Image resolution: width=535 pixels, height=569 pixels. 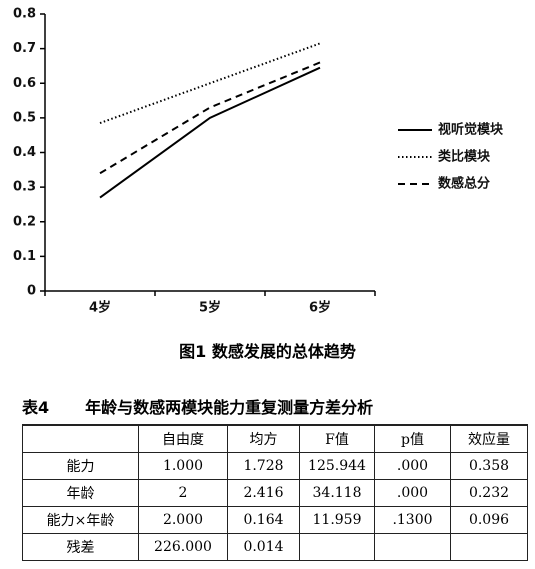 I want to click on table-row: 能力 1.000 1.728 125.944.000 0.358, so click(x=275, y=466).